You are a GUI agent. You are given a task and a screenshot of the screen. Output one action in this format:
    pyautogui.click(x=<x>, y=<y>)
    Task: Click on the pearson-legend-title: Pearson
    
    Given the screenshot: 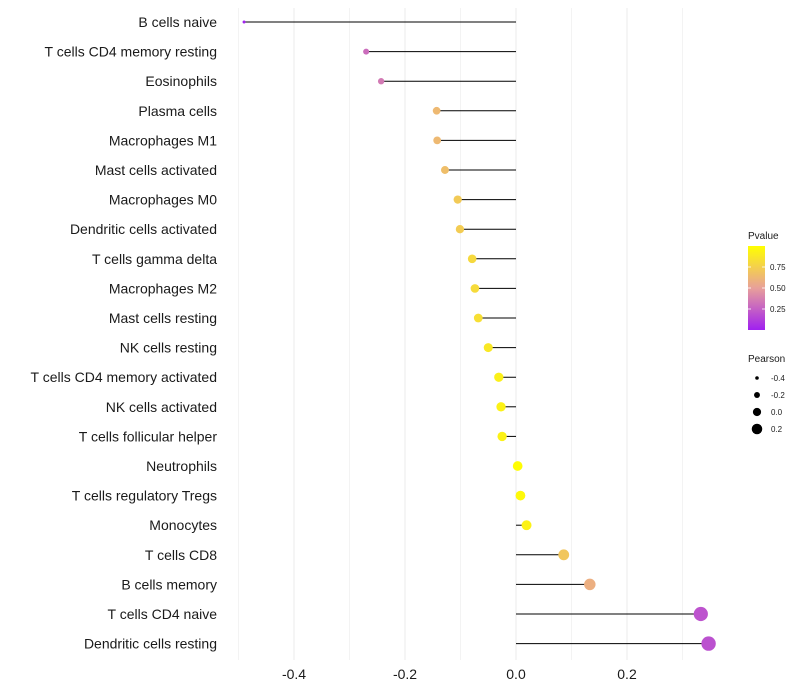 What is the action you would take?
    pyautogui.click(x=766, y=359)
    